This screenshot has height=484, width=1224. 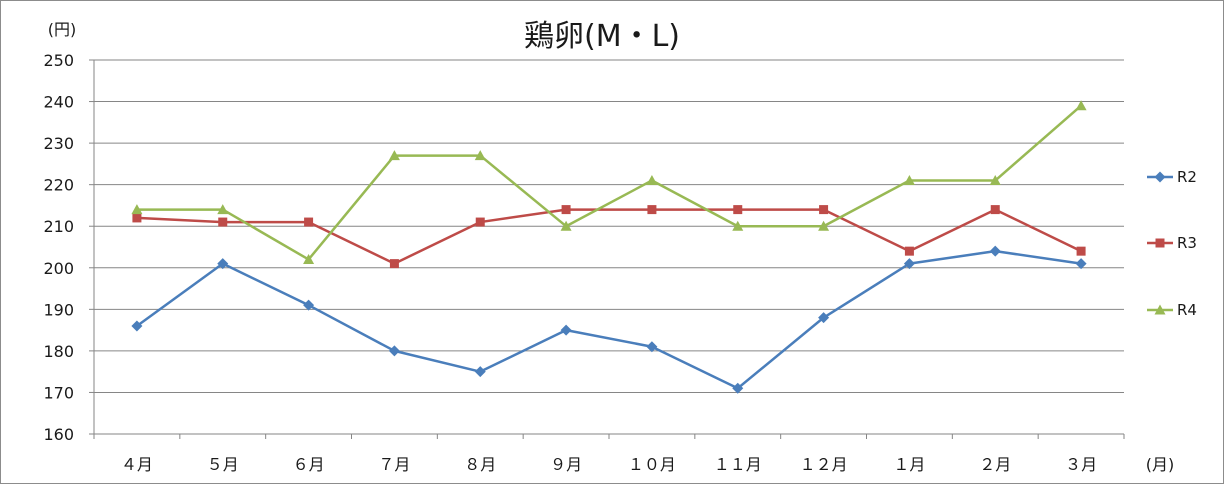 I want to click on y-axis: 160 170 180 190 200 210 220 230 240 250, so click(x=69, y=247).